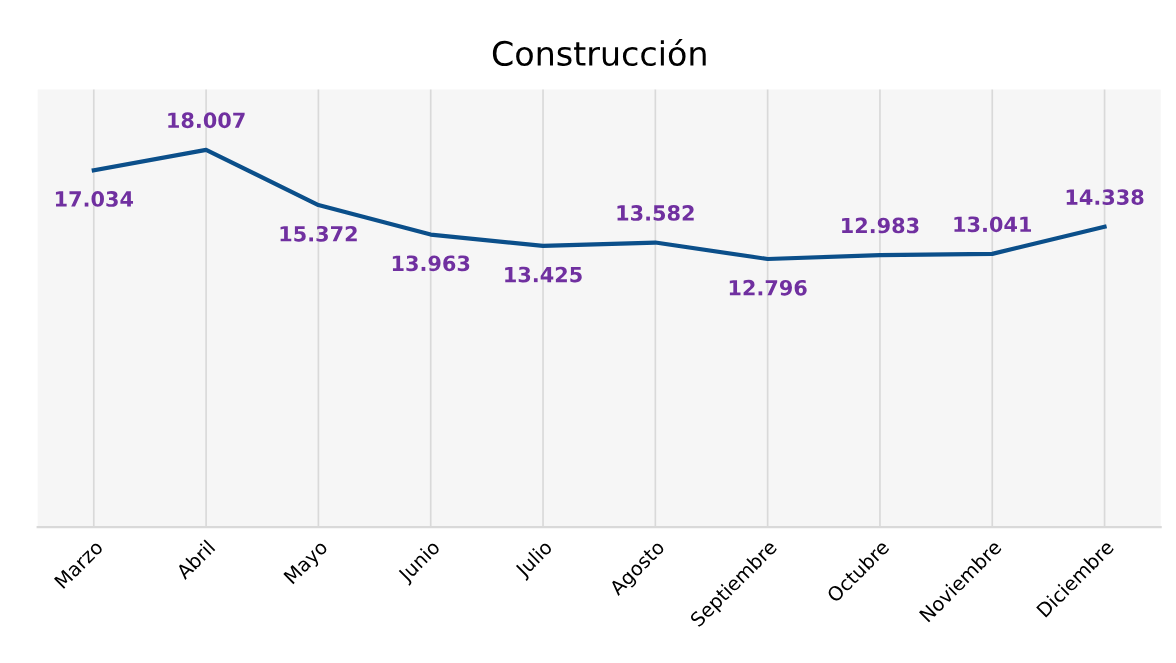 The image size is (1176, 663). What do you see at coordinates (993, 224) in the screenshot?
I see `data-label: 13.041` at bounding box center [993, 224].